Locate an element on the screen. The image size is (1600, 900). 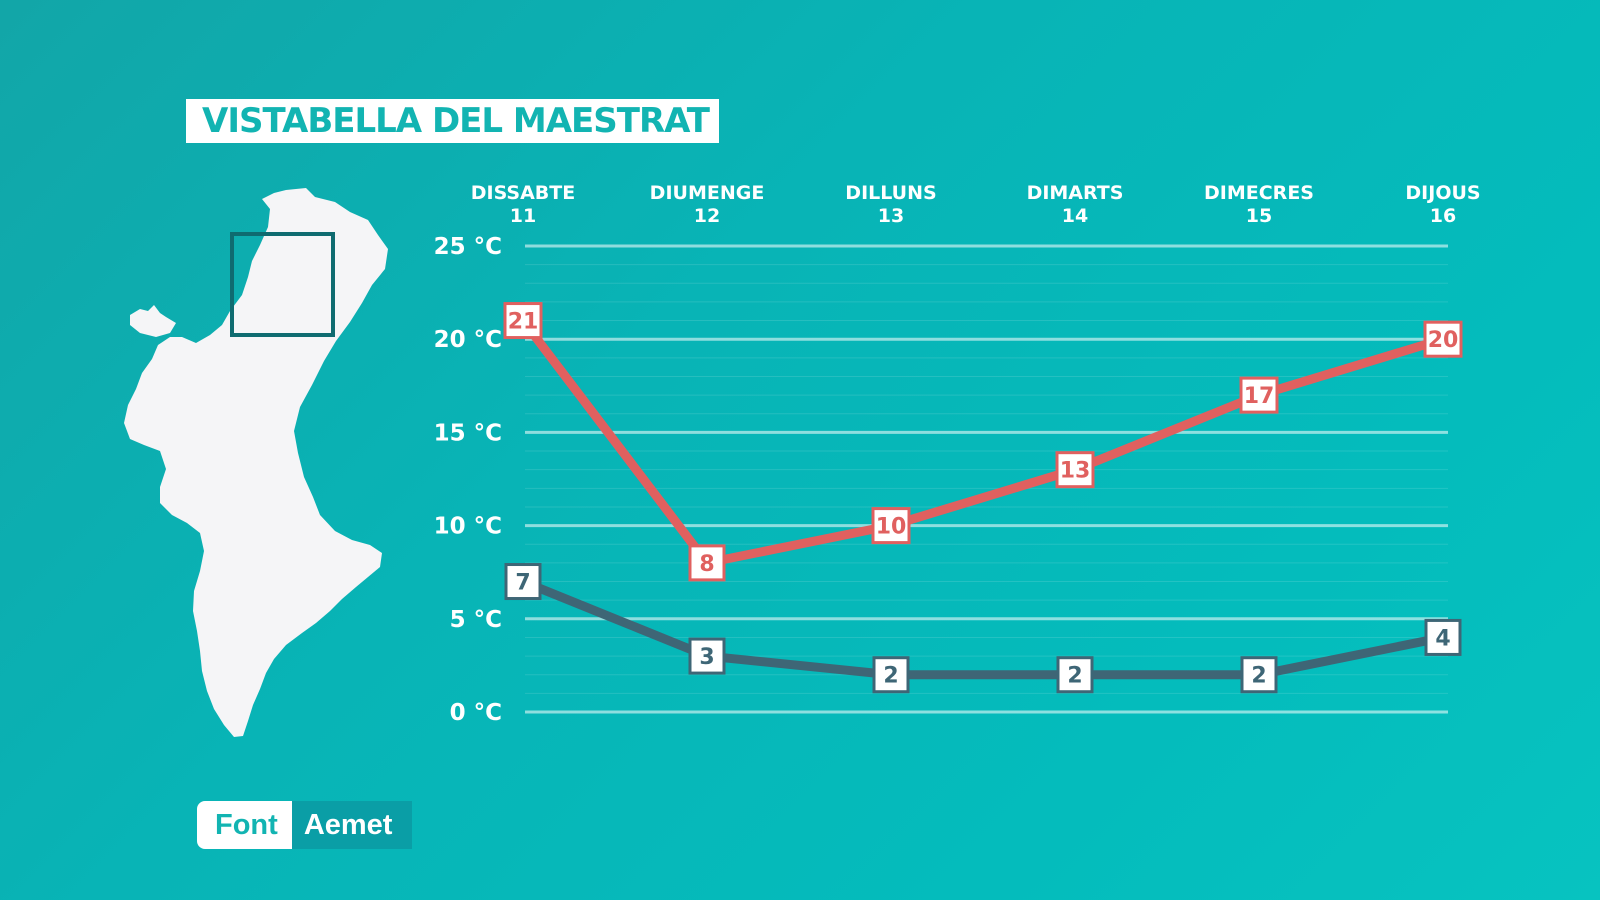
data-point-label: 4 is located at coordinates (1442, 638).